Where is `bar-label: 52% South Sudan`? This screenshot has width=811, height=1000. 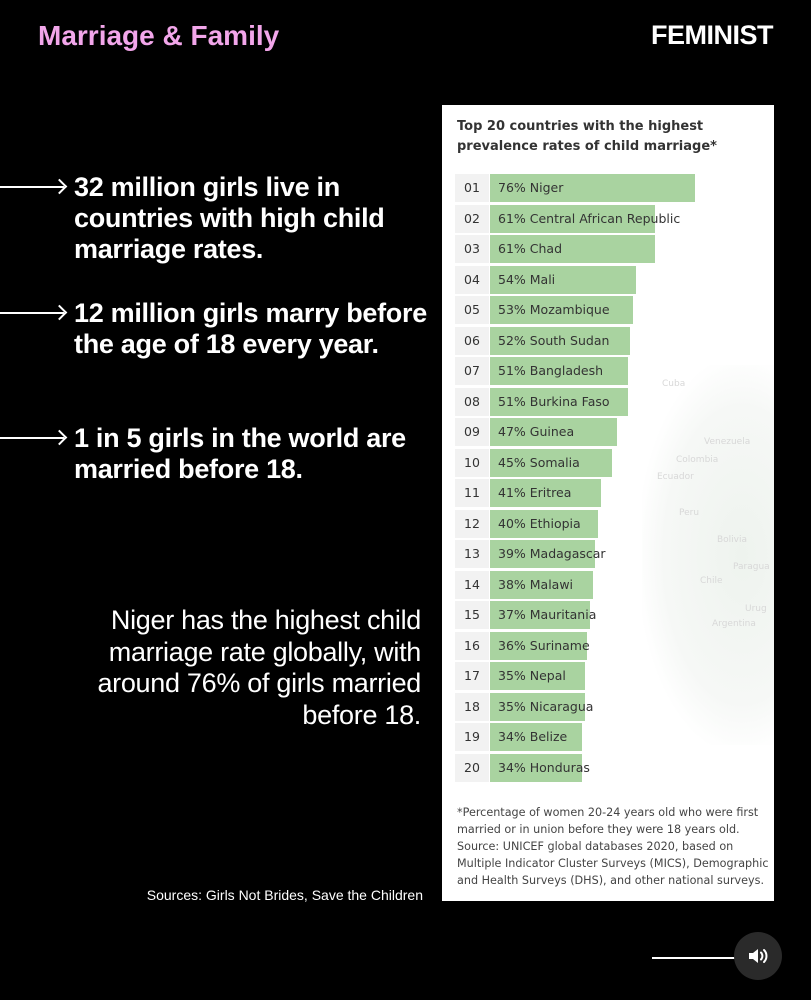 bar-label: 52% South Sudan is located at coordinates (554, 340).